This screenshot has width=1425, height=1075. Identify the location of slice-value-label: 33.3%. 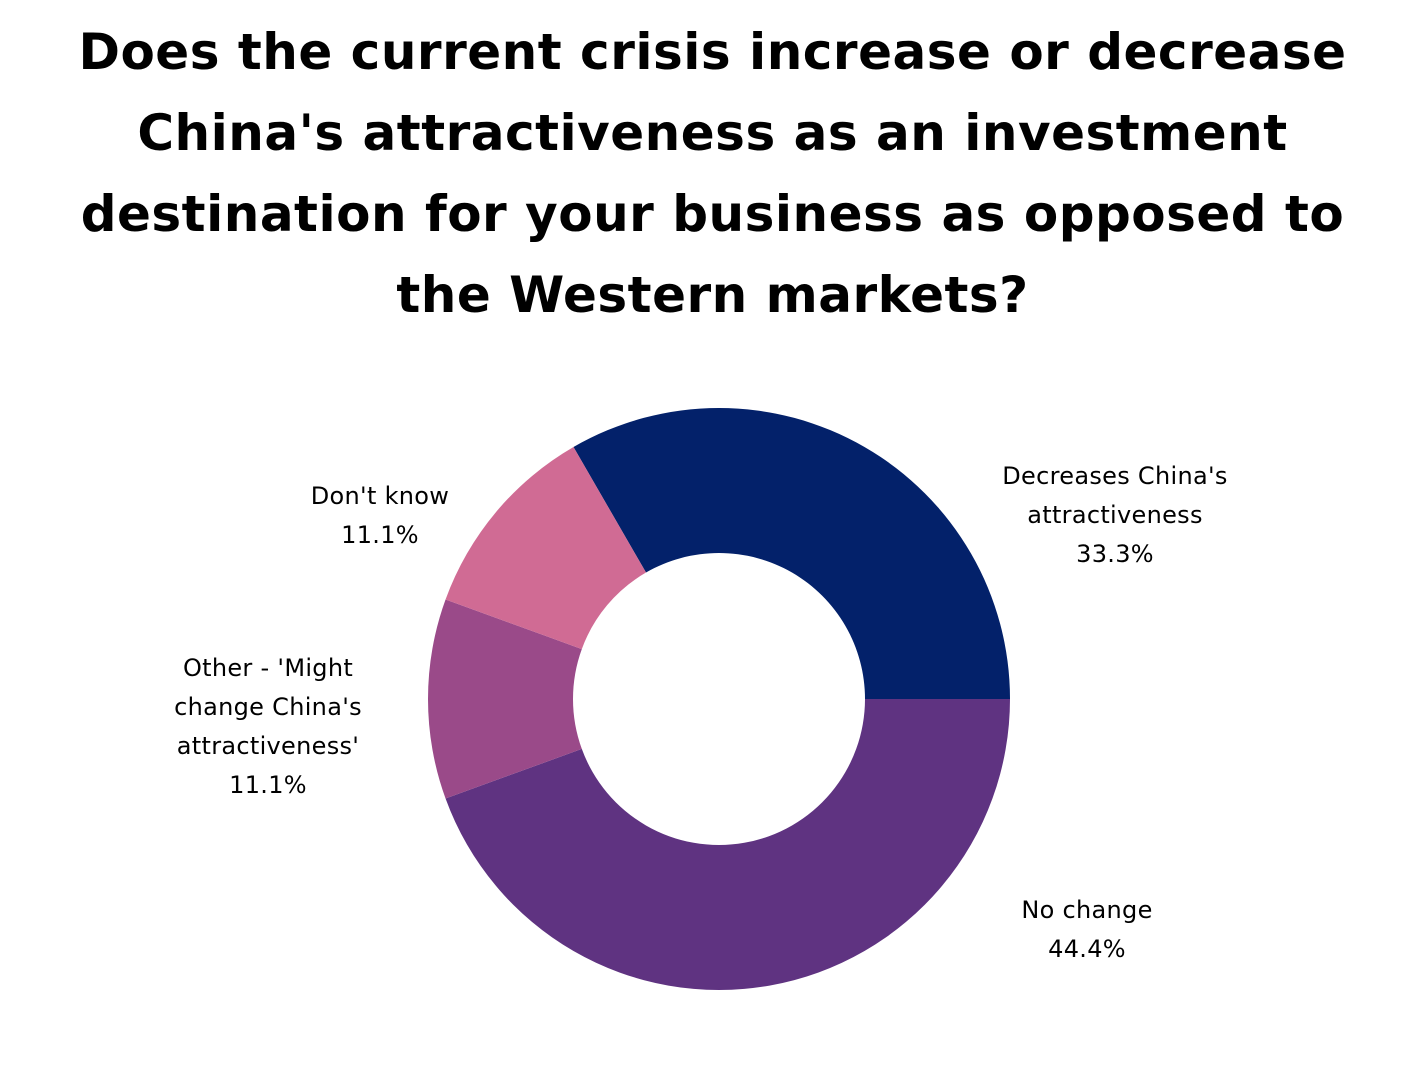
(1115, 554).